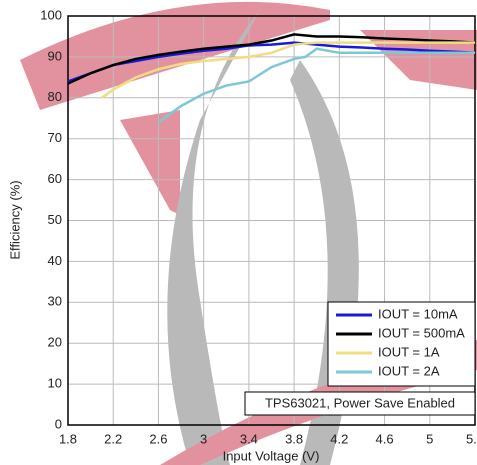 The height and width of the screenshot is (465, 477). I want to click on legend-label: IOUT = 500mA, so click(421, 332).